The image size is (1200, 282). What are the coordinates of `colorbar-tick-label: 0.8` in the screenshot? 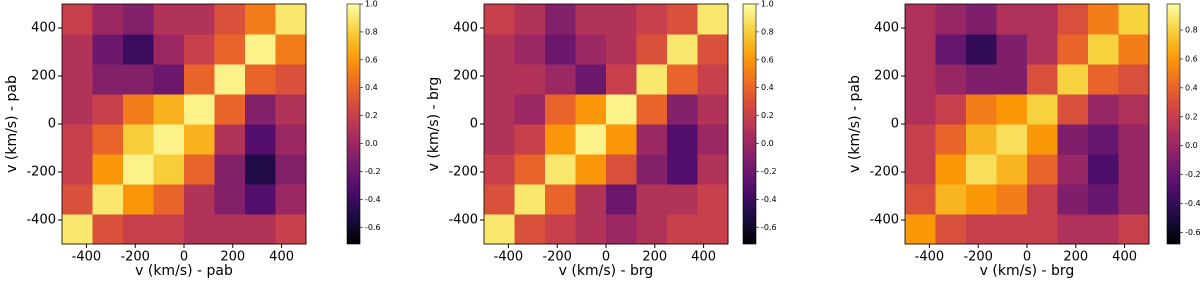 It's located at (767, 31).